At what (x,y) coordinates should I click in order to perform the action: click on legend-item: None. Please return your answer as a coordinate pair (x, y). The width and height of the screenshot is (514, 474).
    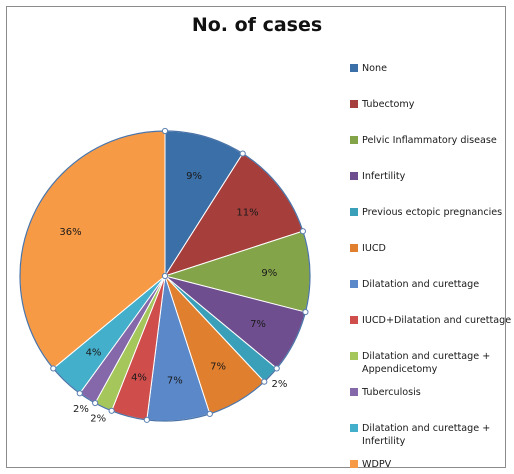
    Looking at the image, I should click on (432, 68).